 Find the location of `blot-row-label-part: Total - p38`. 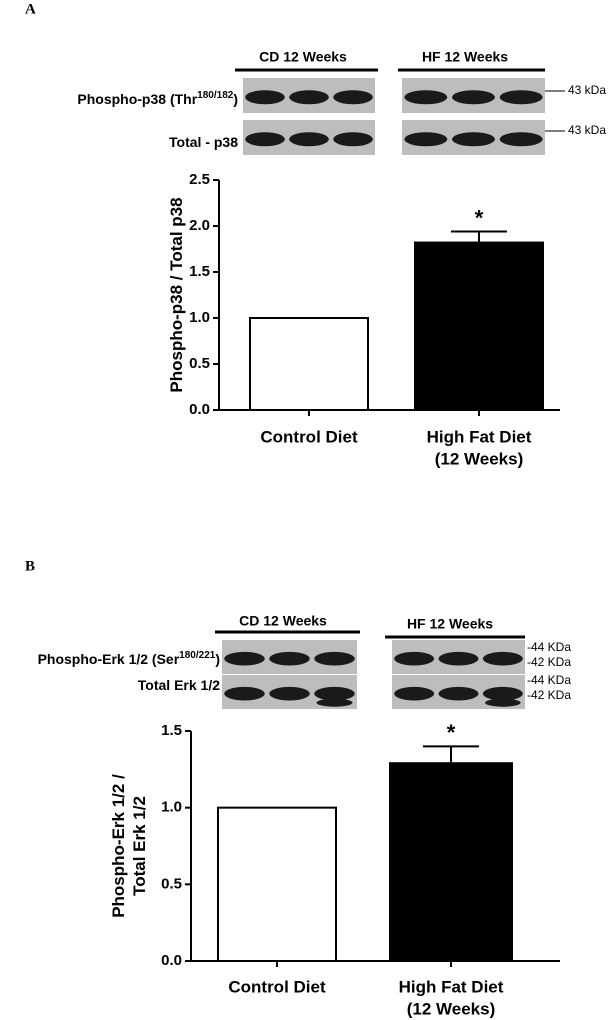

blot-row-label-part: Total - p38 is located at coordinates (203, 142).